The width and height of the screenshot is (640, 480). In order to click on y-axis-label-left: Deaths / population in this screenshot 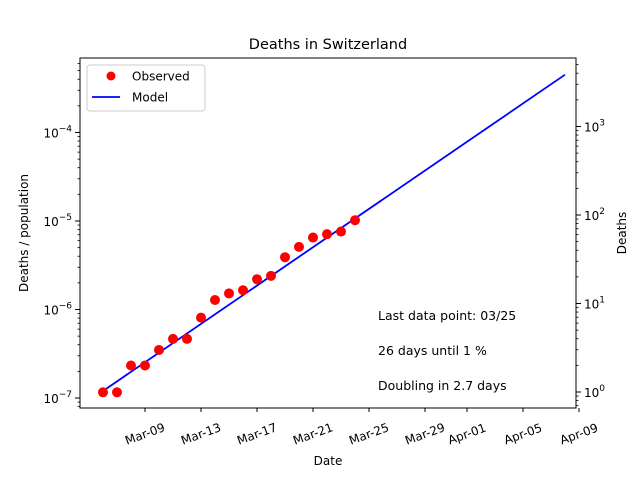, I will do `click(24, 233)`.